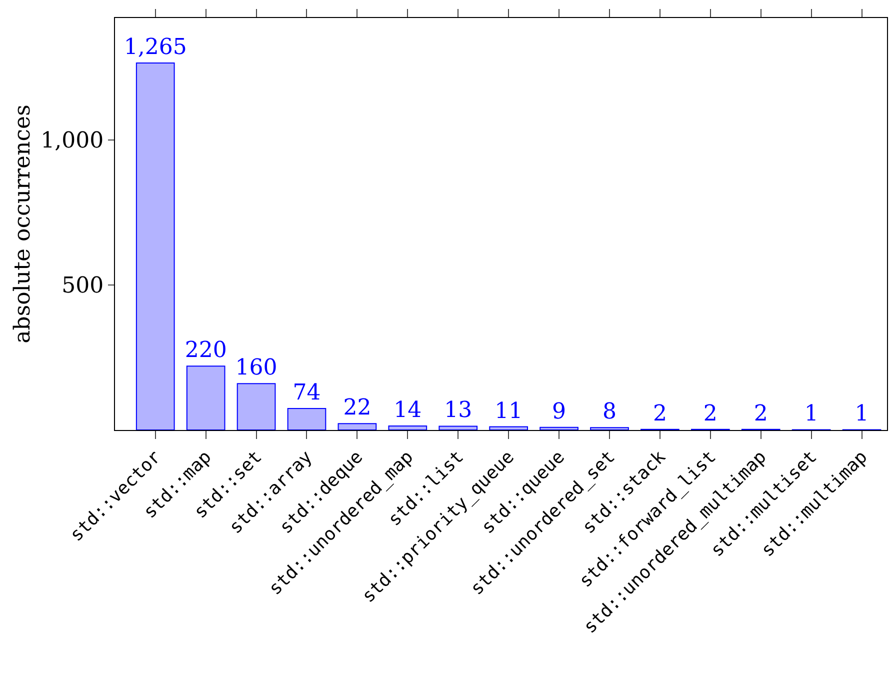  What do you see at coordinates (408, 410) in the screenshot?
I see `data-label: 14` at bounding box center [408, 410].